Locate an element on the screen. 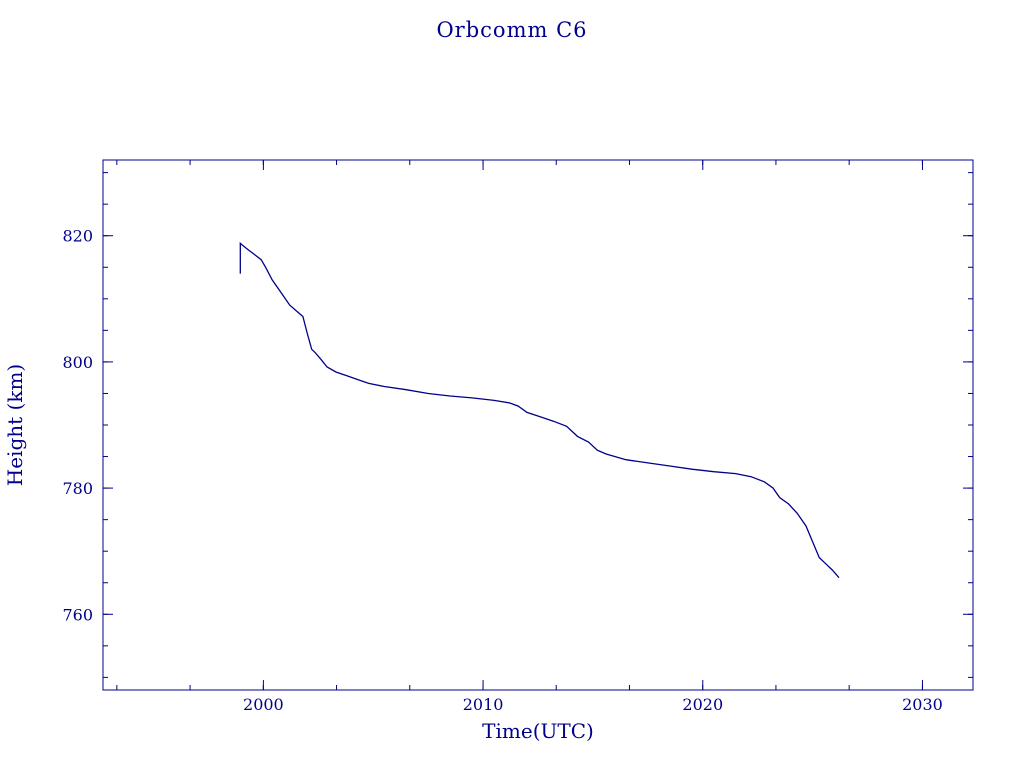 The image size is (1024, 768). x-tick-label: 2020 is located at coordinates (702, 704).